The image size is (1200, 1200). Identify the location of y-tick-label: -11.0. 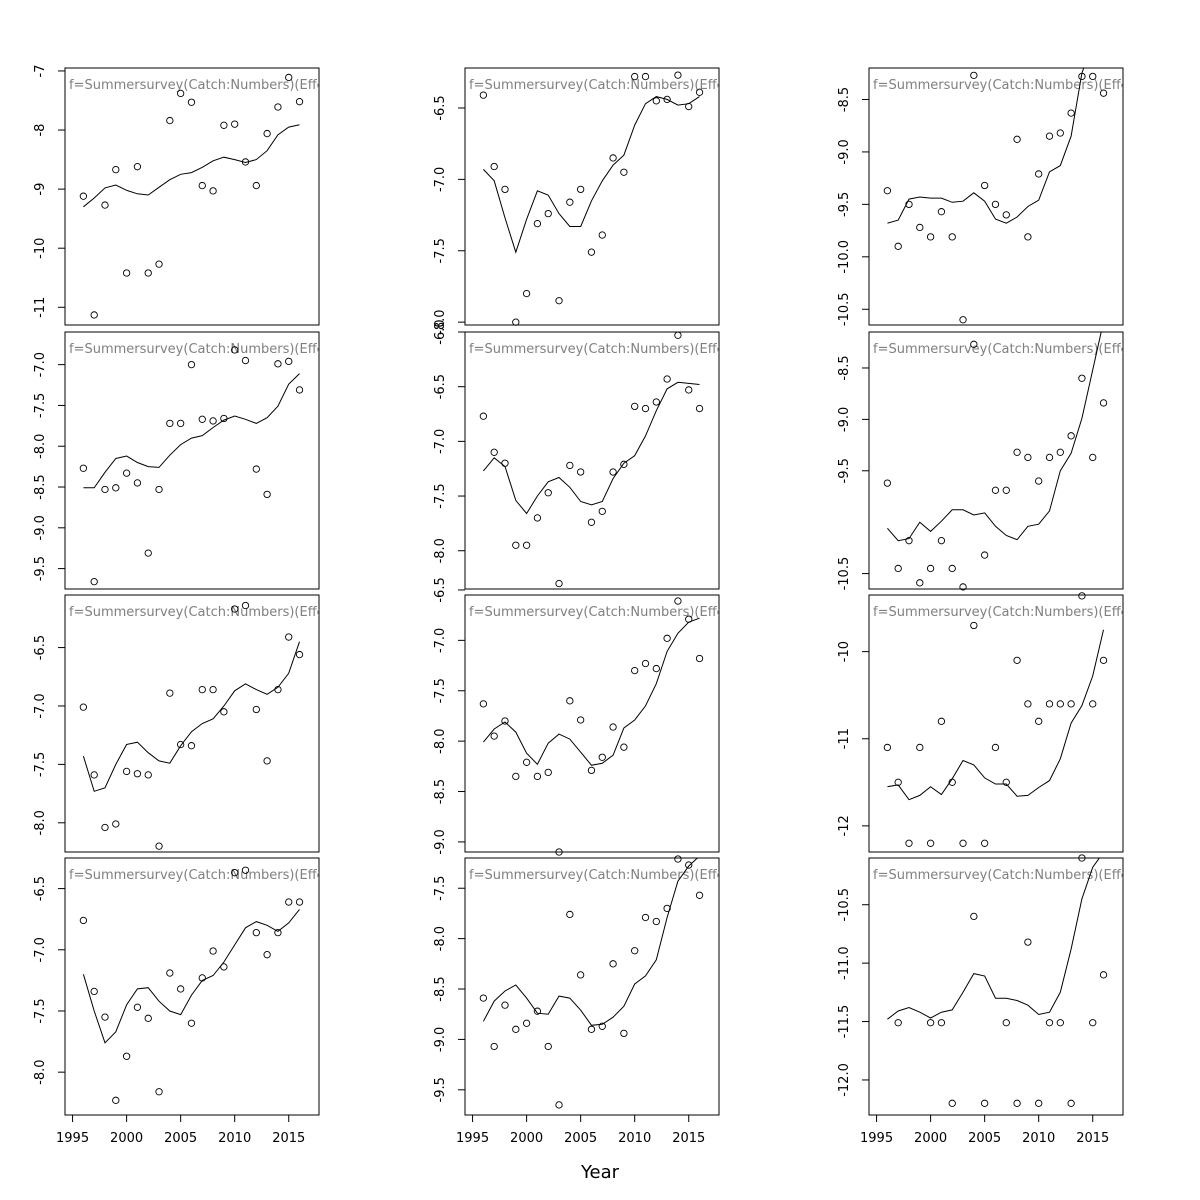
(844, 963).